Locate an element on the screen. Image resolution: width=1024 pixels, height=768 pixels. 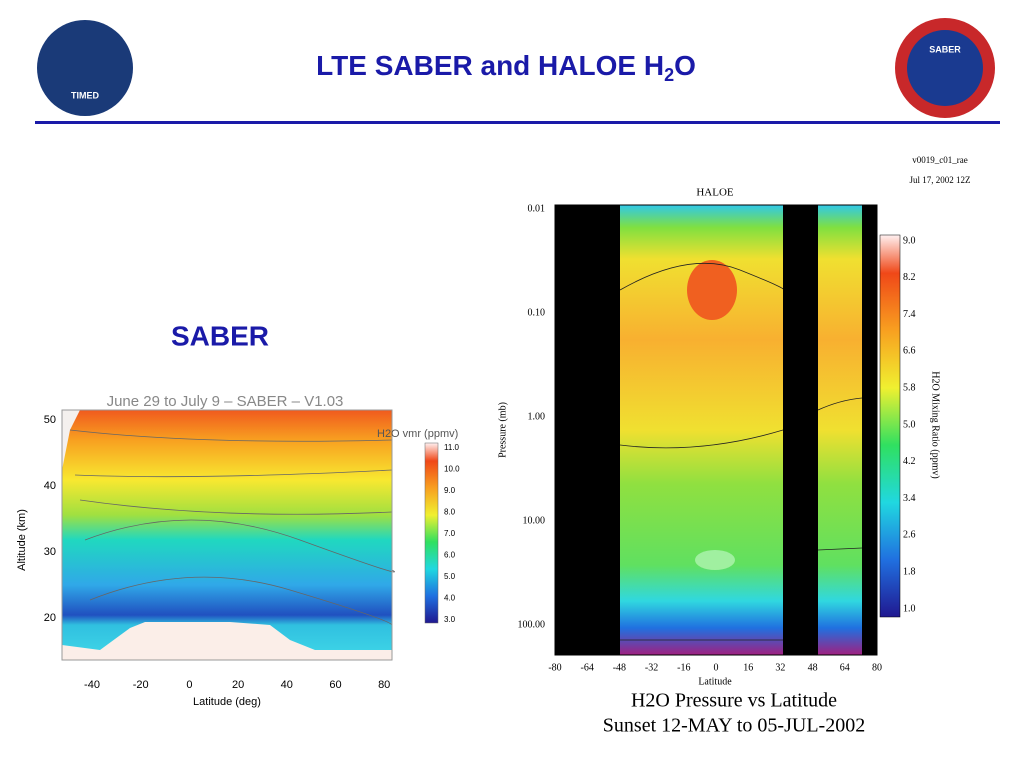
colorbar-tick-label: 1.8 is located at coordinates (909, 571).